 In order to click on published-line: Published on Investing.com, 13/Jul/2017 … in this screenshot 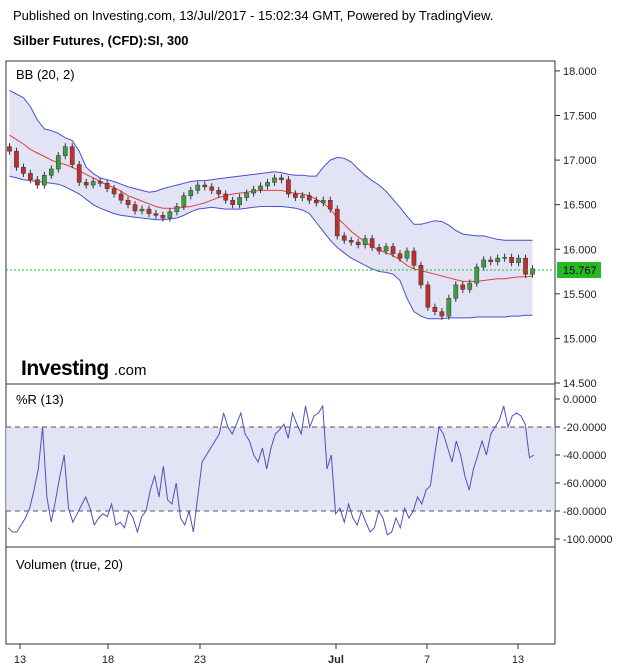, I will do `click(253, 15)`.